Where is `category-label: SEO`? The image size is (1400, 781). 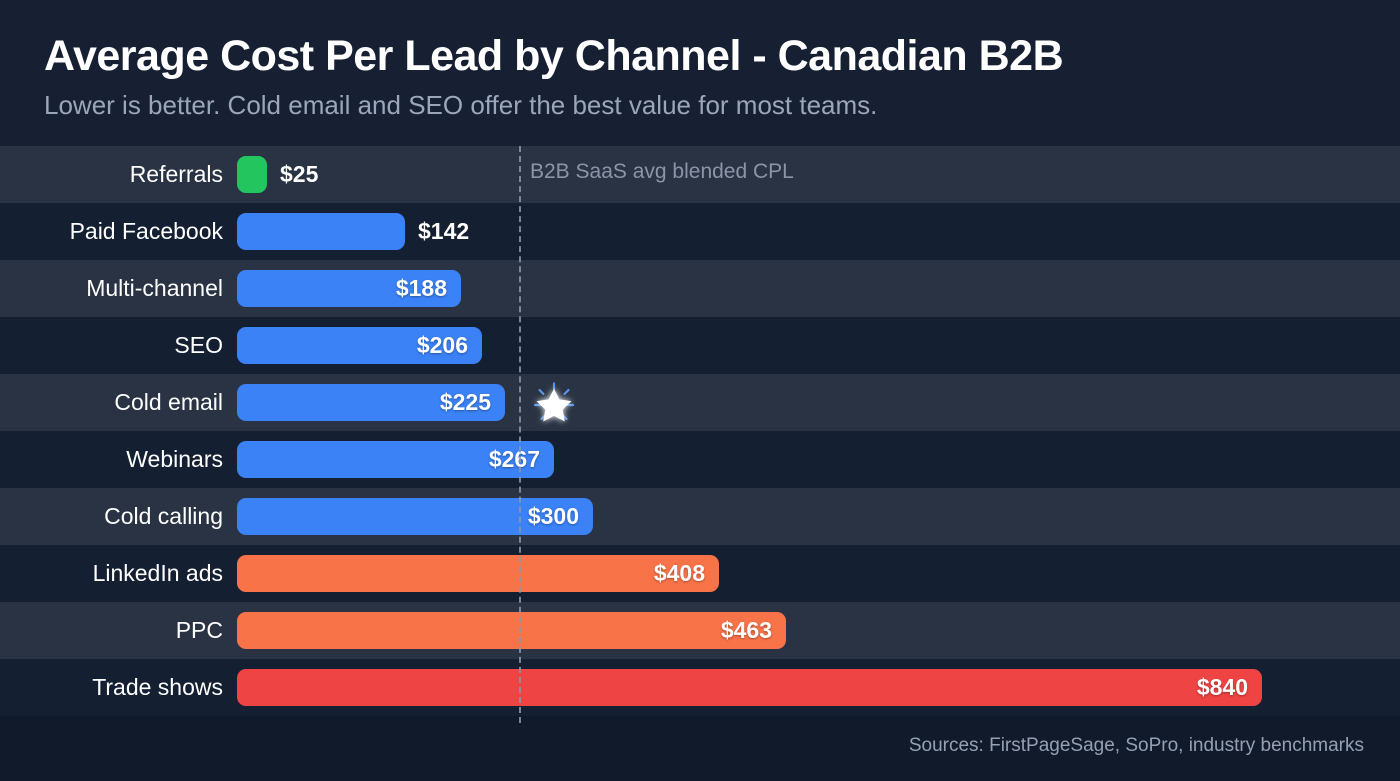
category-label: SEO is located at coordinates (198, 345).